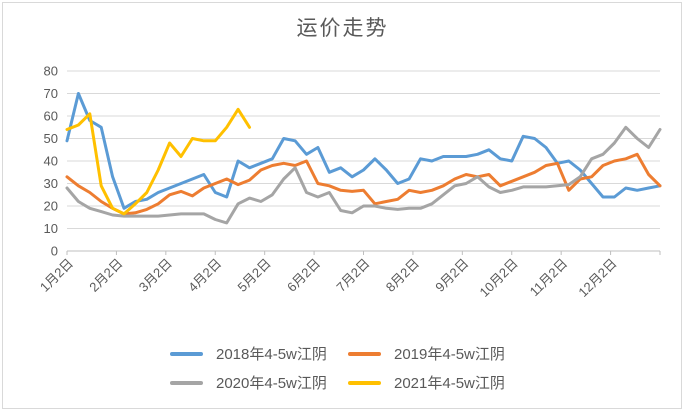  What do you see at coordinates (56, 275) in the screenshot?
I see `x-axis-label-1月2日: 1月2日` at bounding box center [56, 275].